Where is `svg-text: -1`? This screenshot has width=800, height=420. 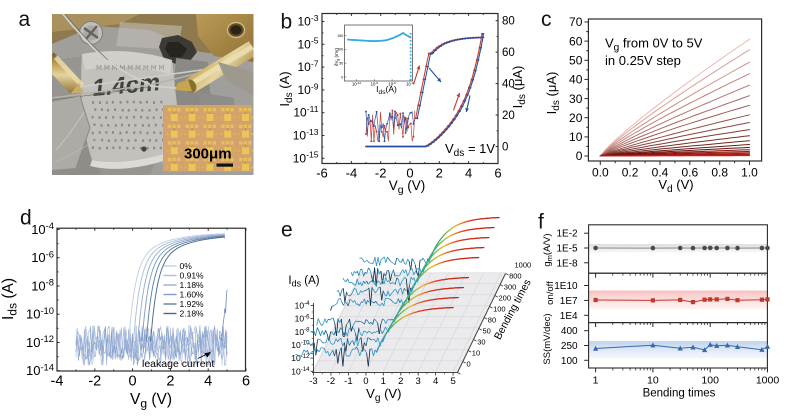 svg-text: -1 is located at coordinates (348, 381).